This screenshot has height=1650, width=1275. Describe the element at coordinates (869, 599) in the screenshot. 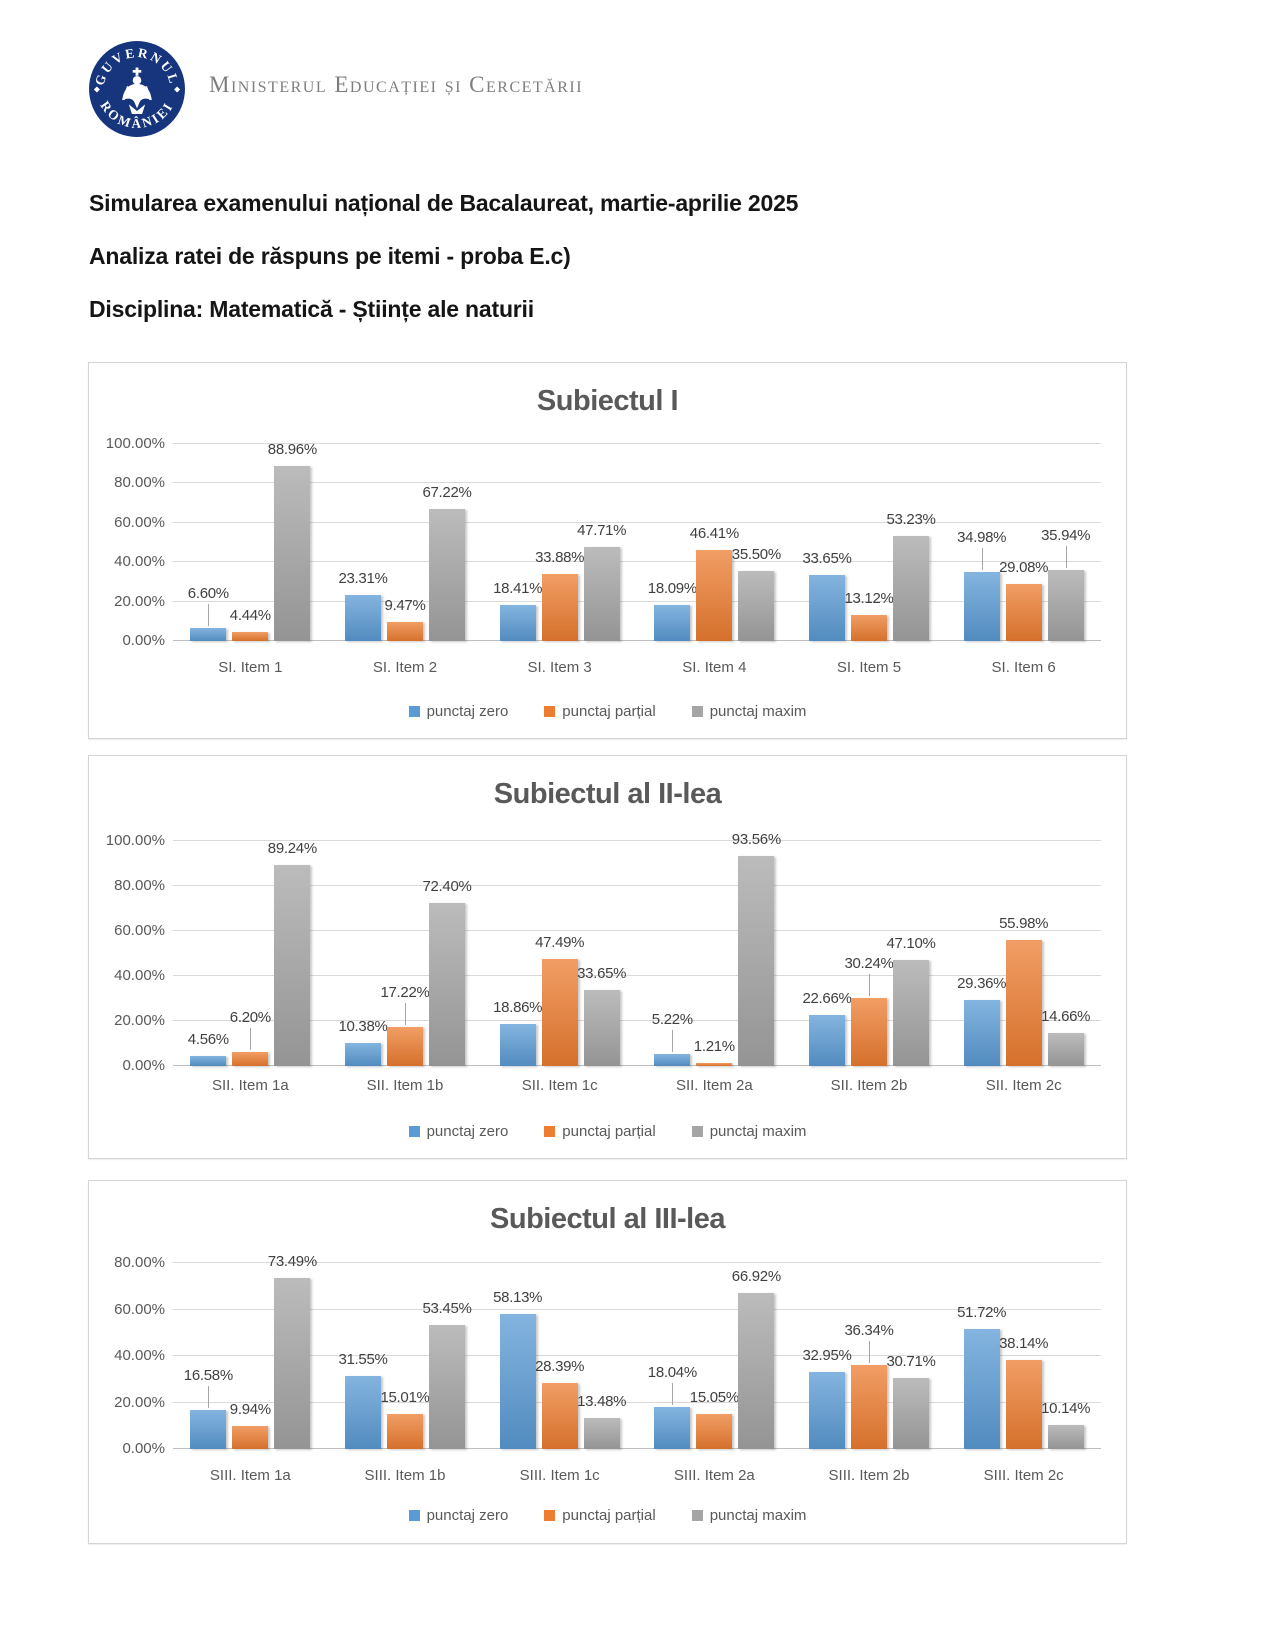

I see `data-label: 13.12%` at that location.